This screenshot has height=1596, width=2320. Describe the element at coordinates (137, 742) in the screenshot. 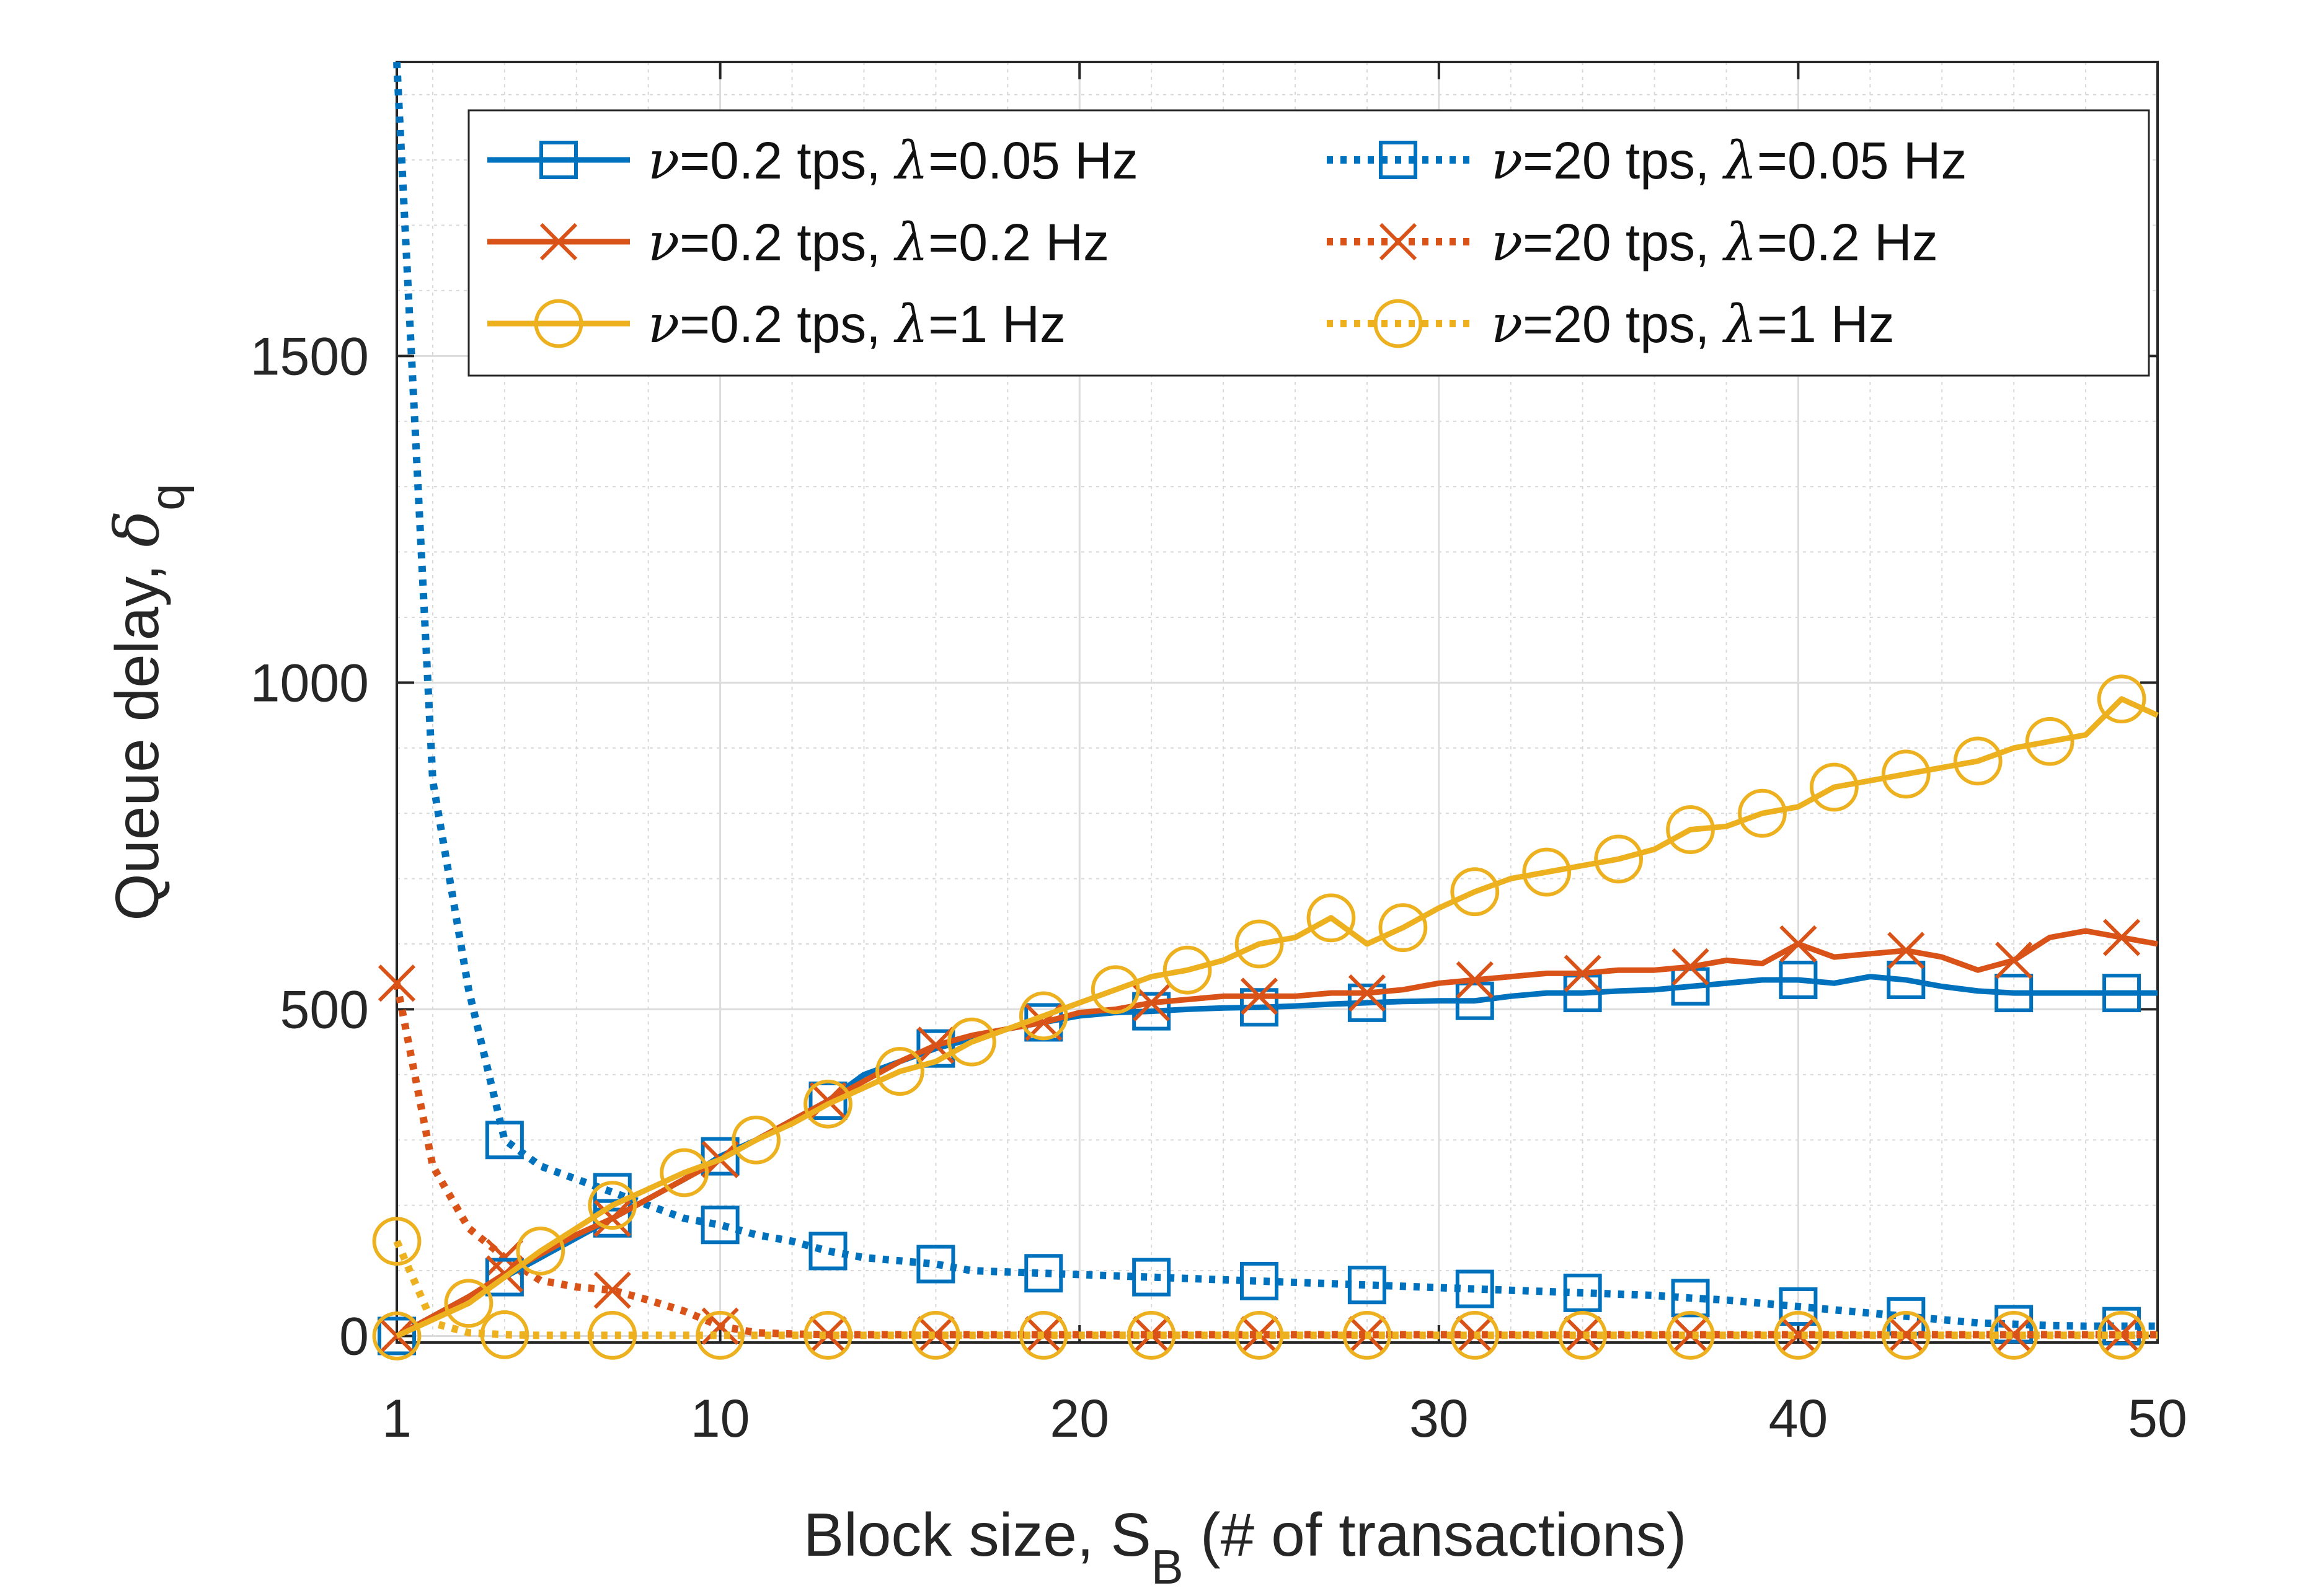

I see `y-axis-label-text: Queue delay,` at that location.